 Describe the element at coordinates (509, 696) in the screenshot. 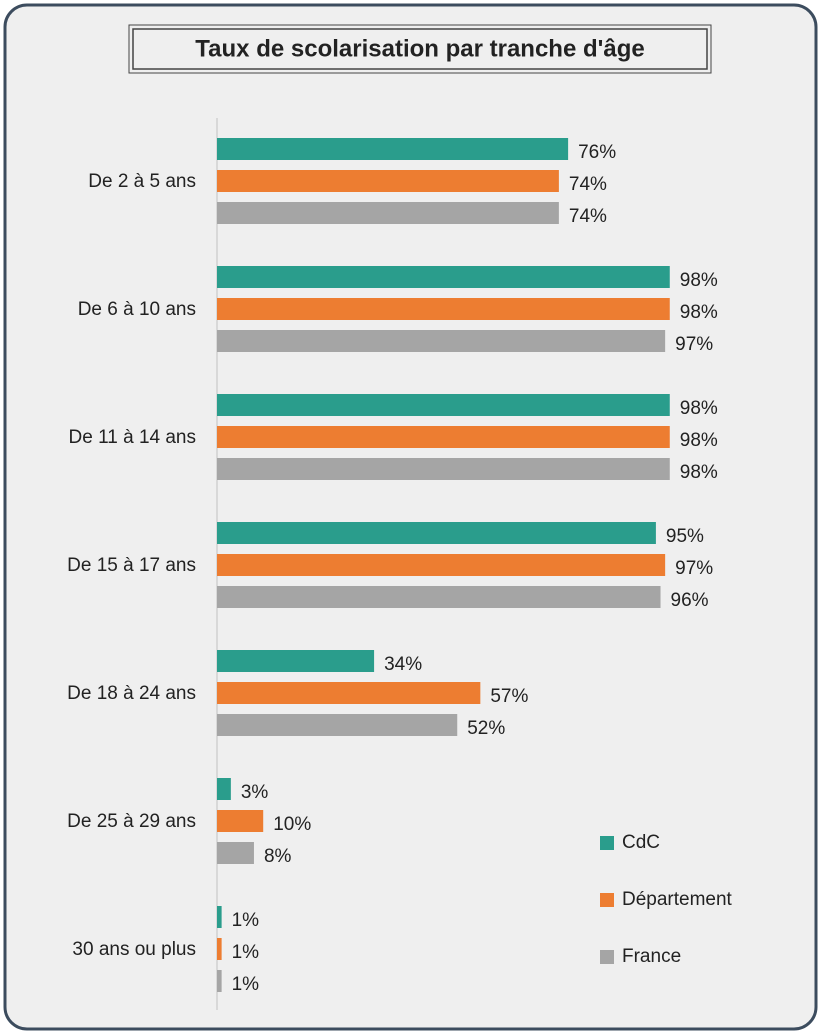

I see `value-label: 57%` at that location.